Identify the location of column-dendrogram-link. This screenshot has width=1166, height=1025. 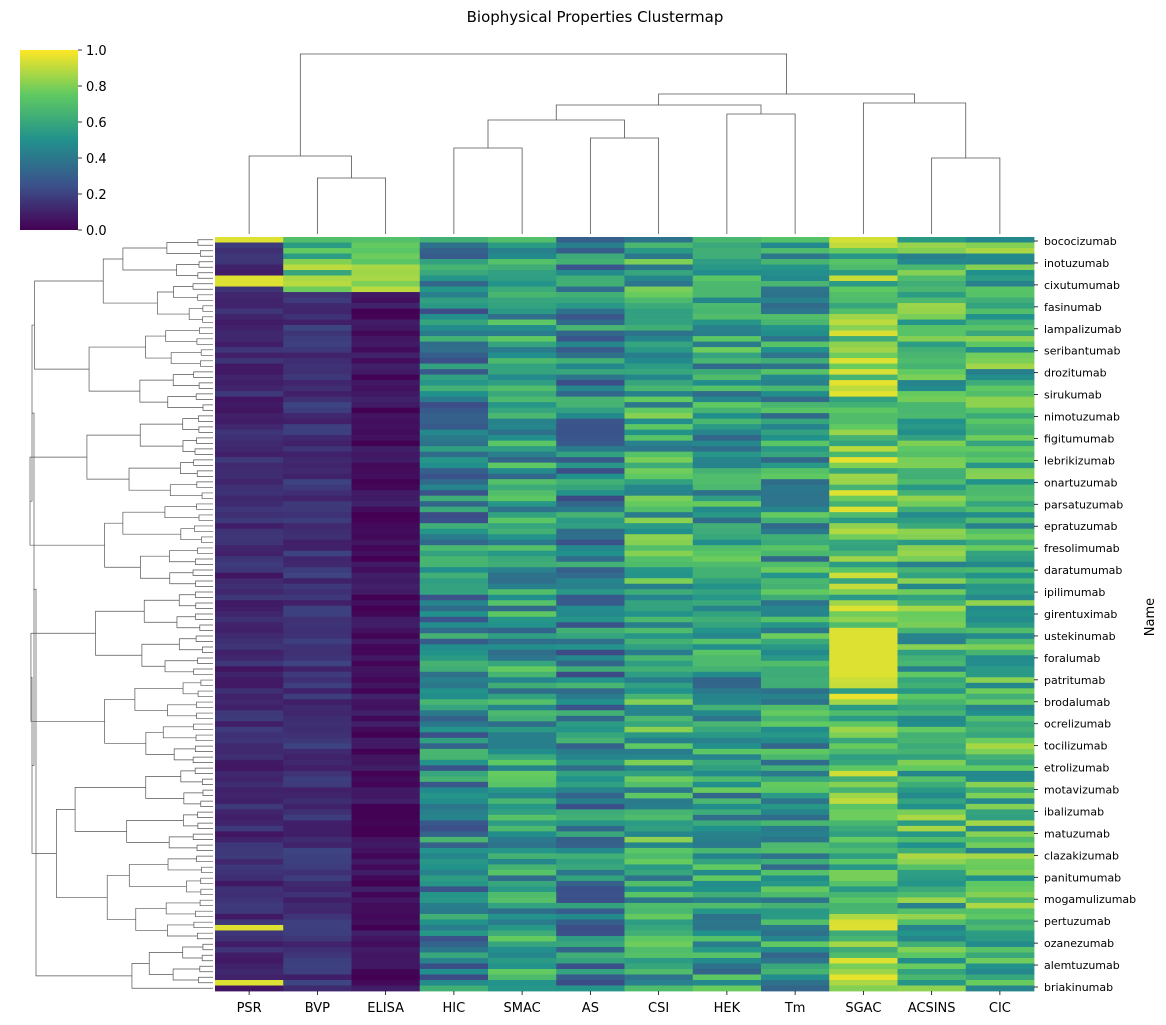
(300, 194).